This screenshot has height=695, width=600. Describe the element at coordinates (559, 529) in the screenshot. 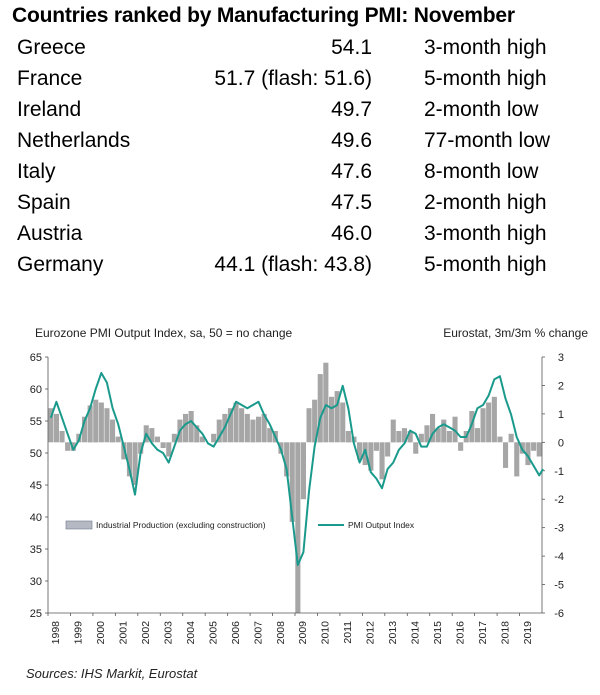

I see `right-tick-label: -3` at that location.